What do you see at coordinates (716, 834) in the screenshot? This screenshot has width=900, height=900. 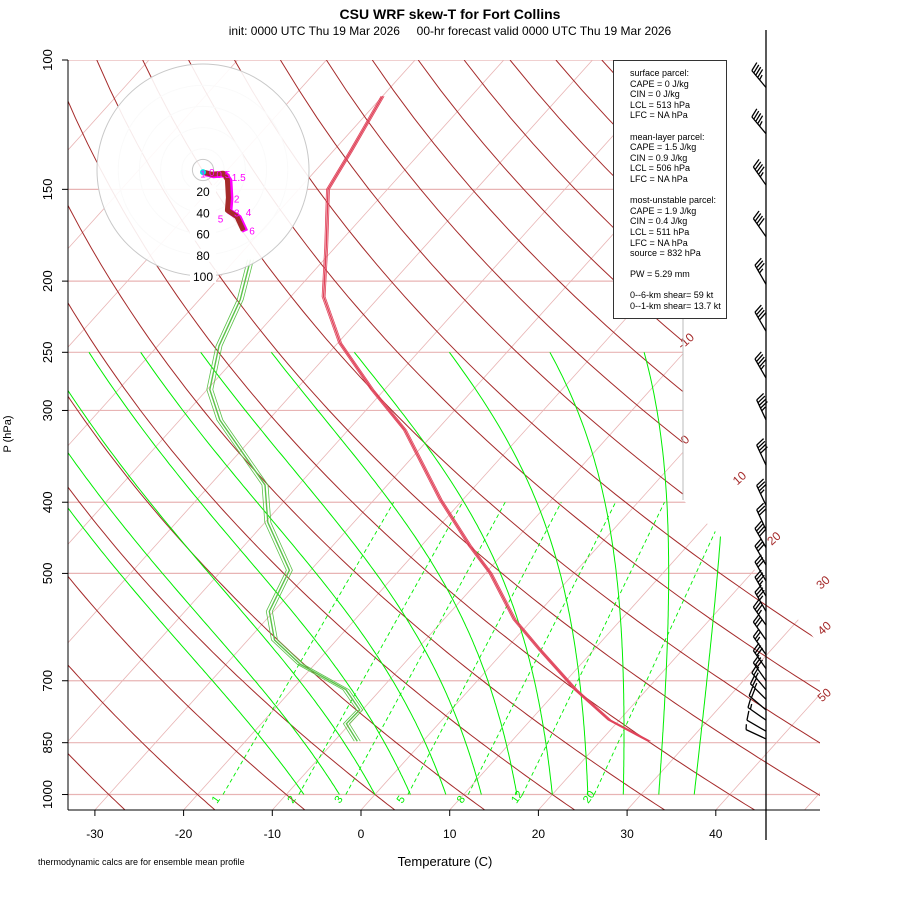 I see `x-tick-label: 40` at bounding box center [716, 834].